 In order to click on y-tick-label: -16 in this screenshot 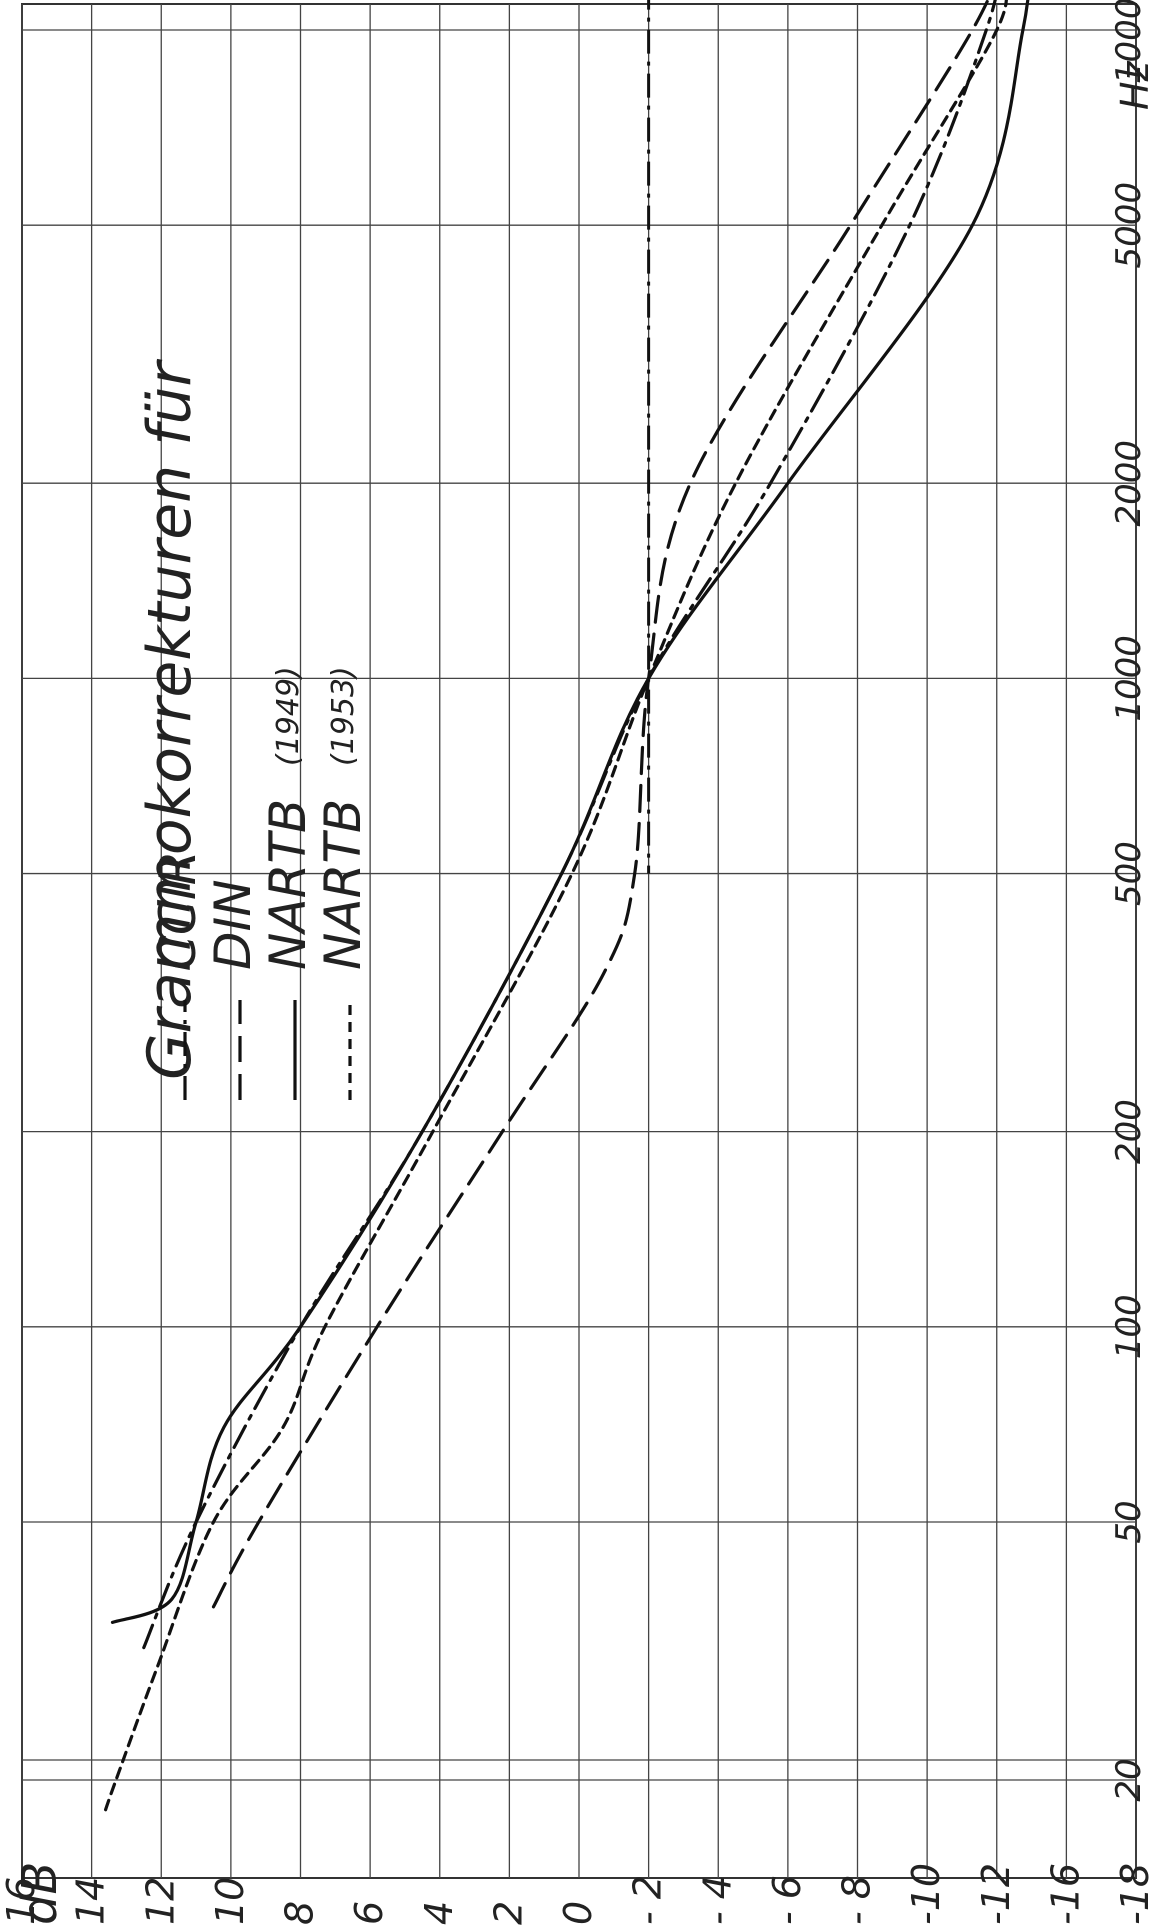, I will do `click(1065, 1894)`.